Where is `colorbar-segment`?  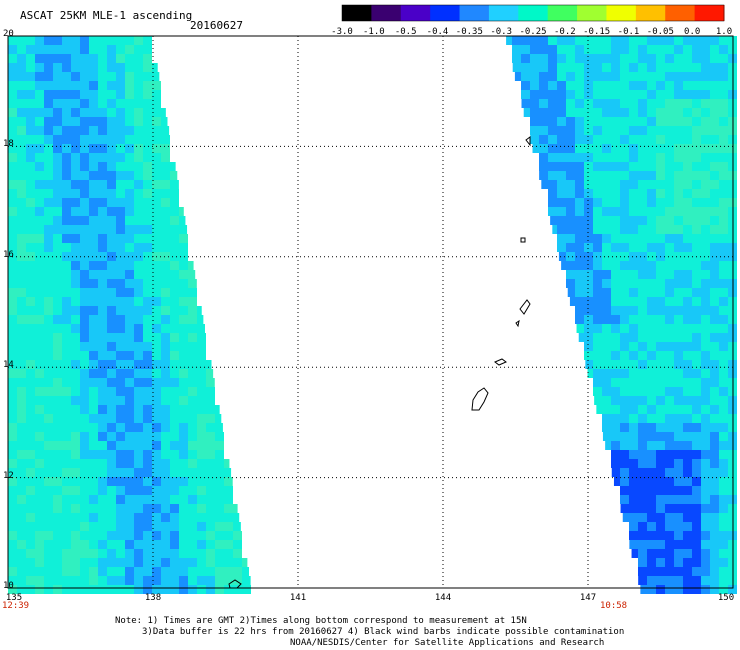 colorbar-segment is located at coordinates (562, 13).